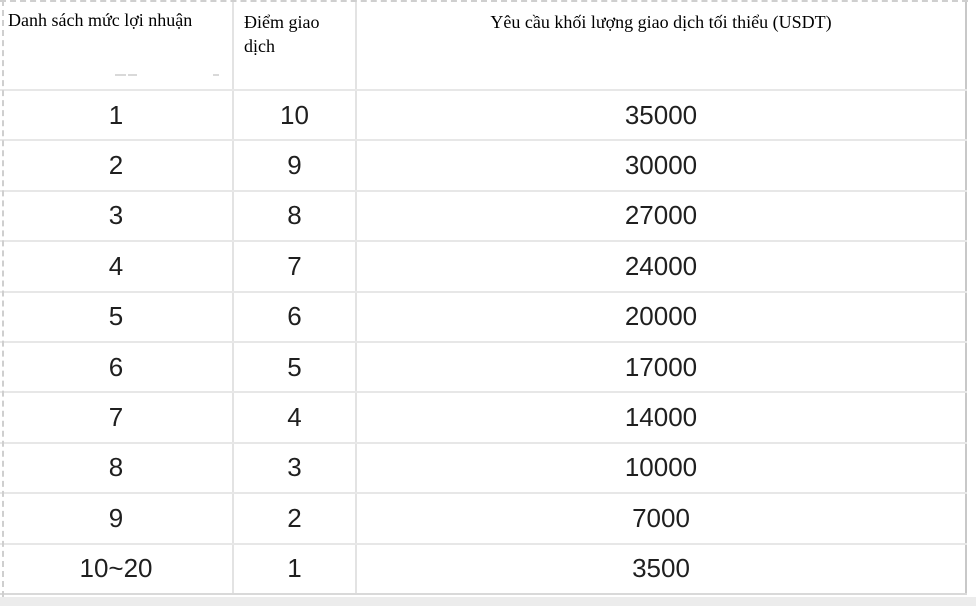 The width and height of the screenshot is (976, 606). I want to click on cell-level: 2, so click(117, 166).